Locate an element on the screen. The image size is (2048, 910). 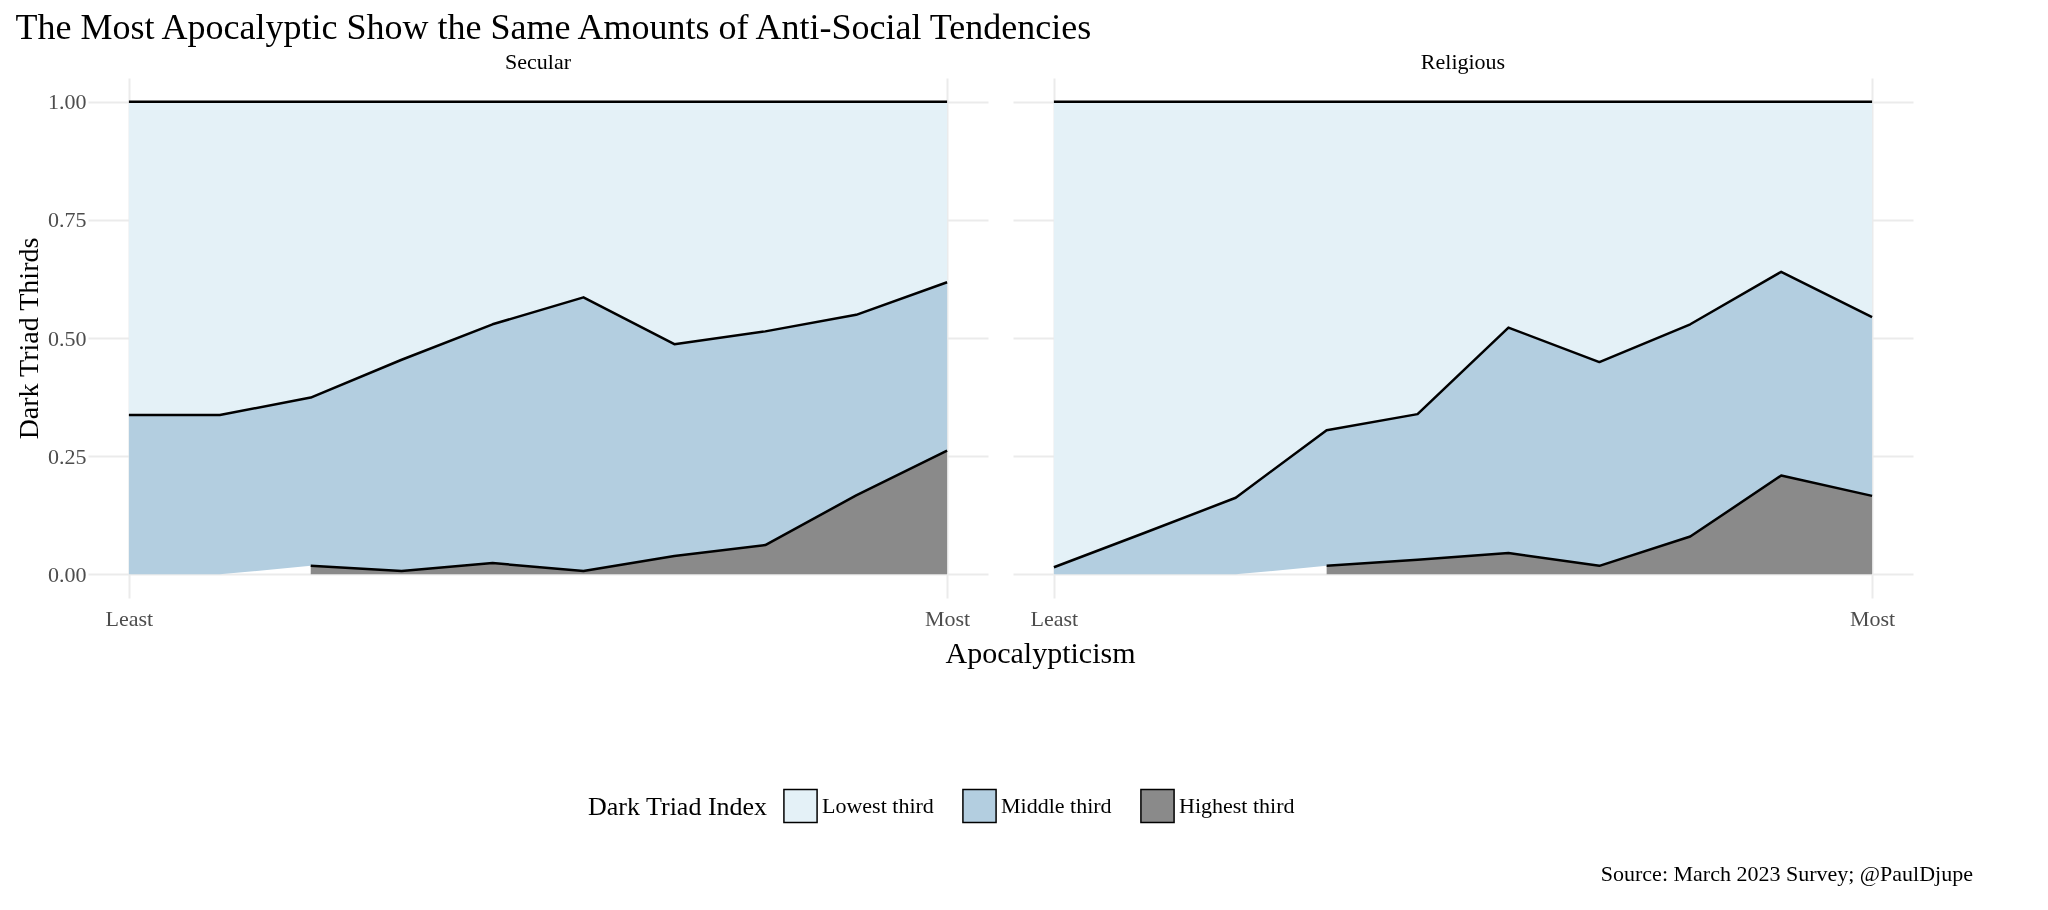
y-axis-title: Dark Triad Thirds is located at coordinates (28, 338).